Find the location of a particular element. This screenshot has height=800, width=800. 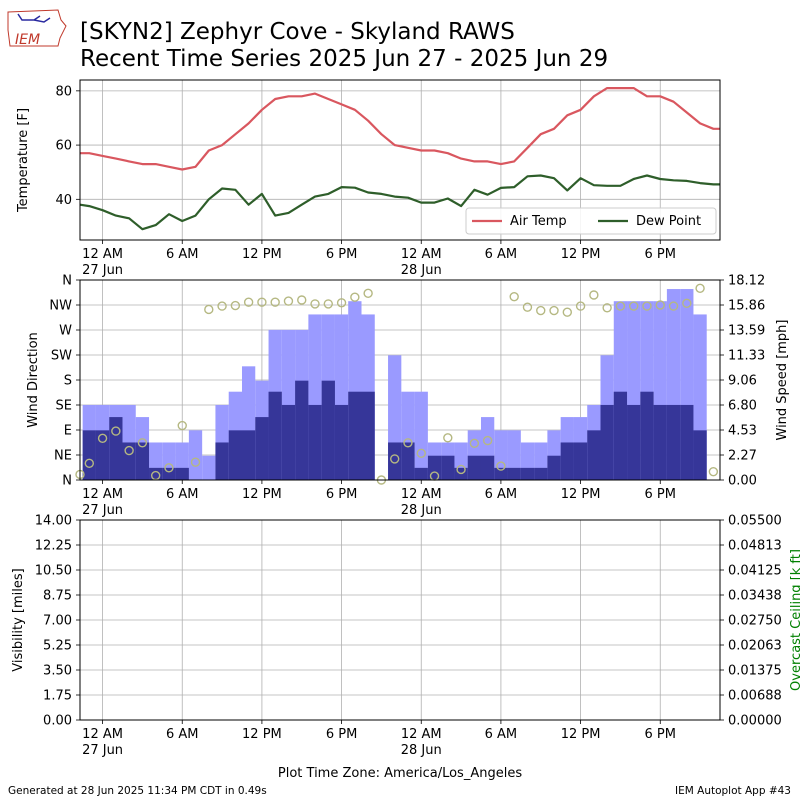

vis-x-date-label: 28 Jun is located at coordinates (421, 750).